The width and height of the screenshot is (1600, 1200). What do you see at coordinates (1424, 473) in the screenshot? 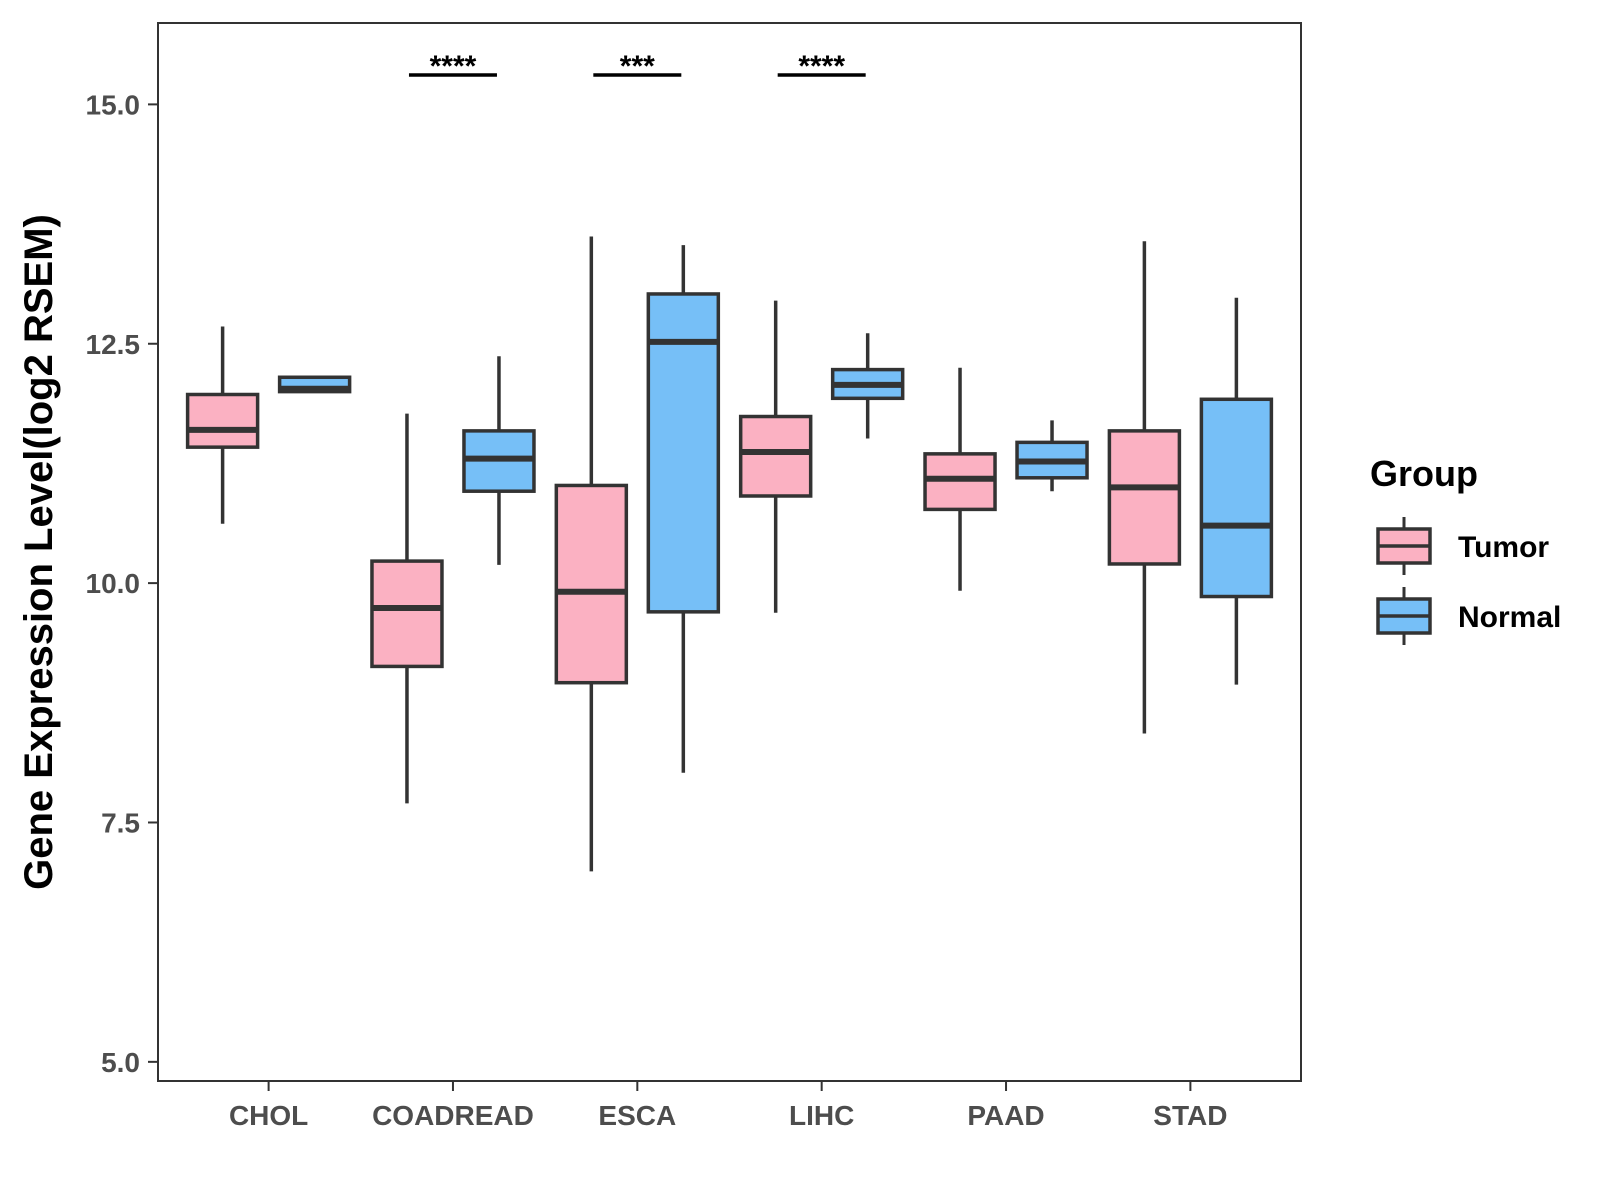
I see `legend-title: Group` at bounding box center [1424, 473].